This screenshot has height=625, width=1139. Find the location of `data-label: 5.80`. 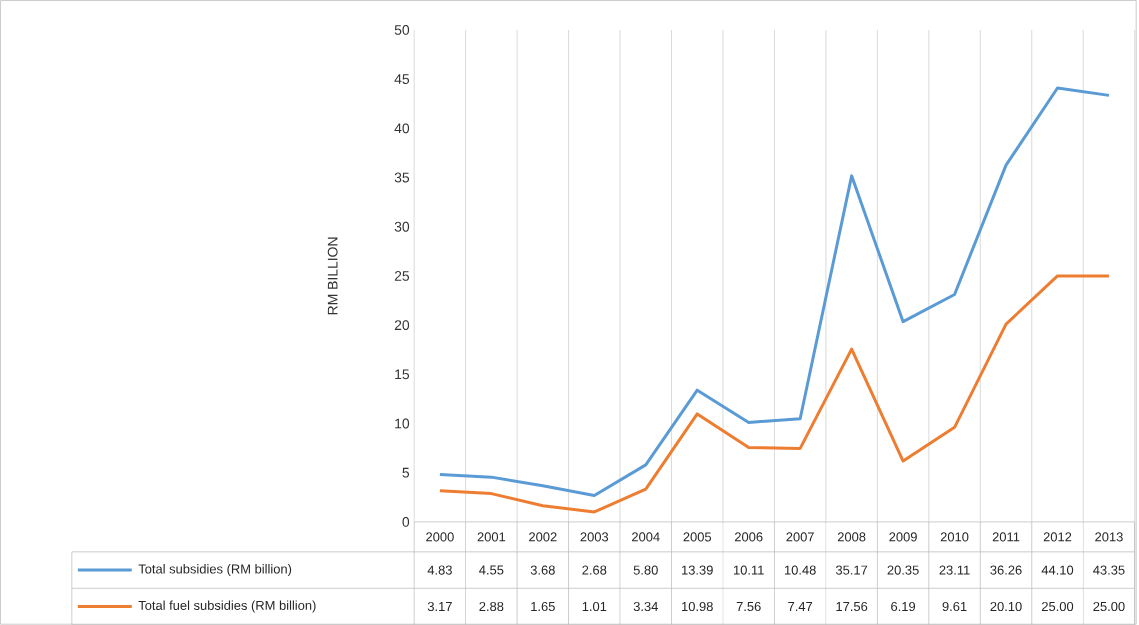

data-label: 5.80 is located at coordinates (645, 570).